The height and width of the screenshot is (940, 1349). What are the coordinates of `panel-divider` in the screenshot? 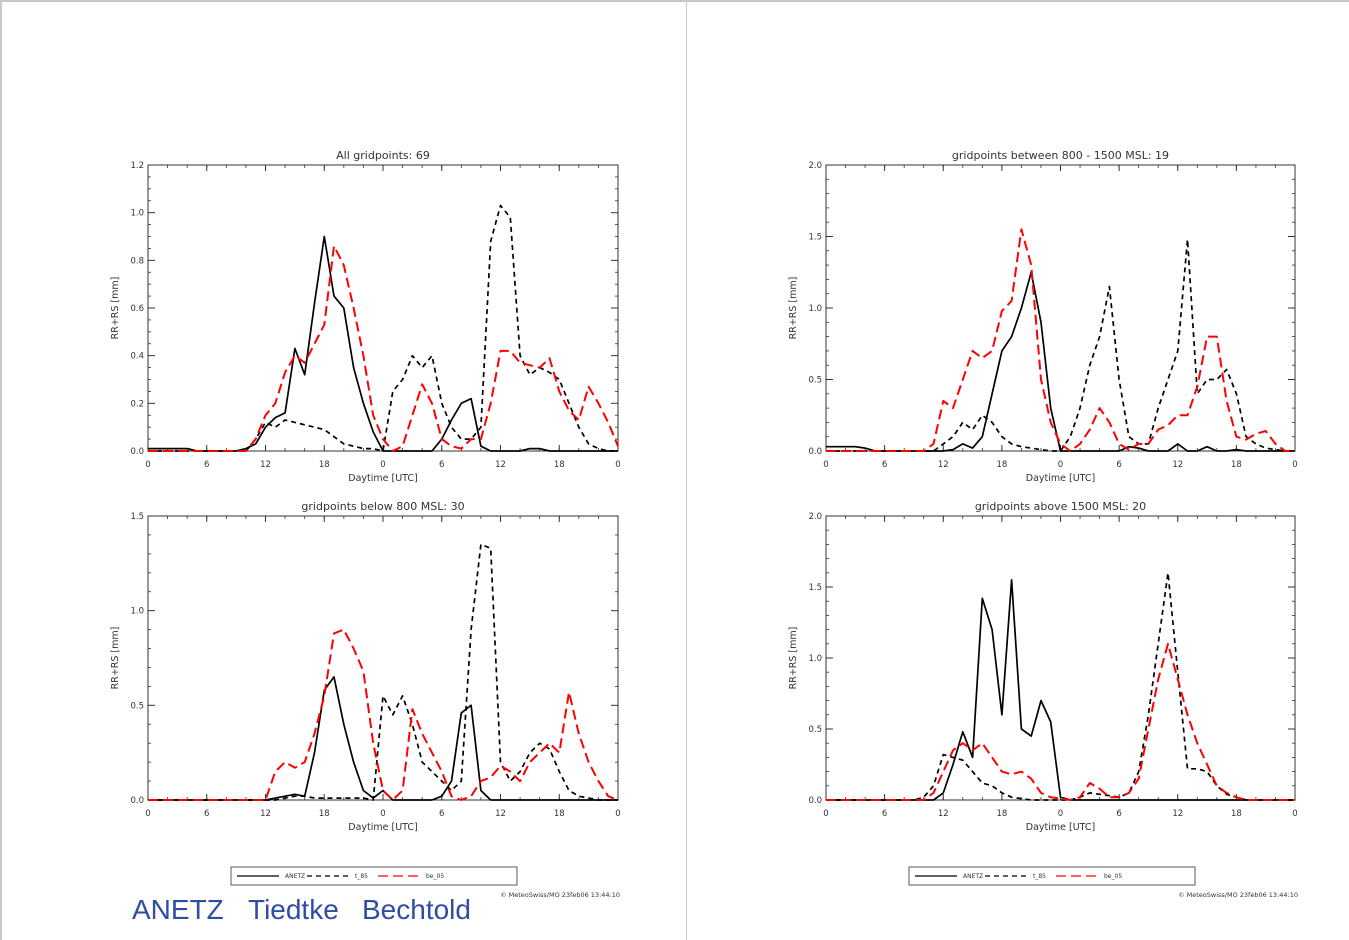 It's located at (686, 470).